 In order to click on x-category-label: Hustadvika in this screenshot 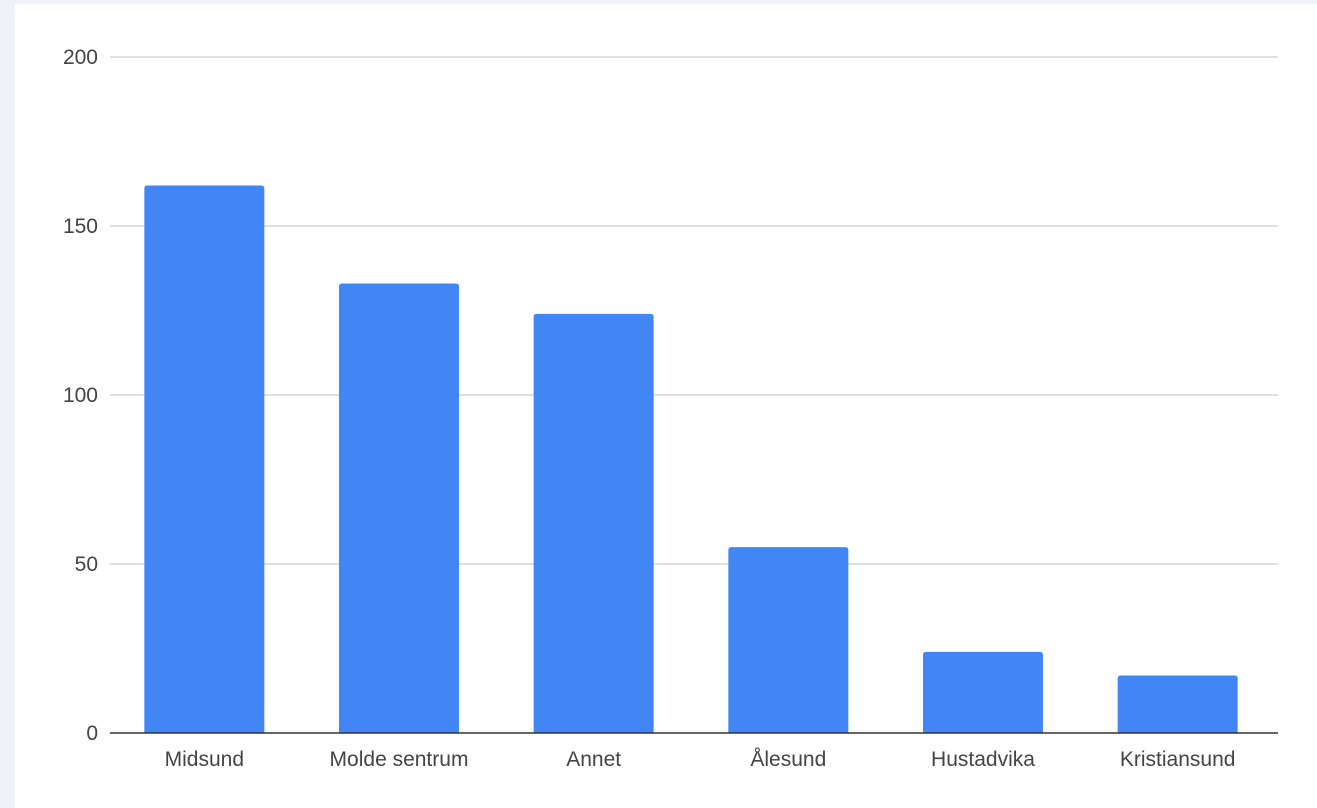, I will do `click(983, 759)`.